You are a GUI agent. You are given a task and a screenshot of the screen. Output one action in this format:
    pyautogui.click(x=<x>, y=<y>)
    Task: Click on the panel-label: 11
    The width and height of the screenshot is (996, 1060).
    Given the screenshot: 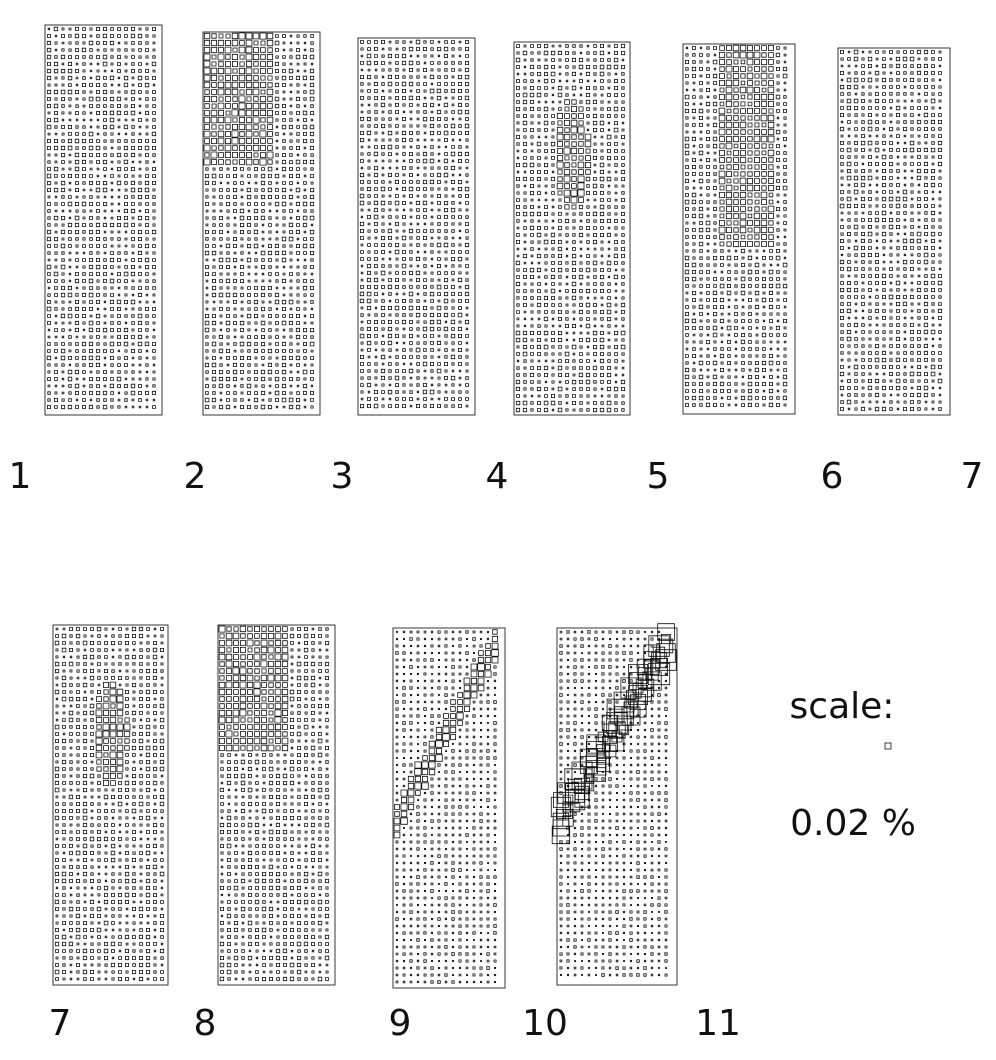 What is the action you would take?
    pyautogui.click(x=718, y=1023)
    